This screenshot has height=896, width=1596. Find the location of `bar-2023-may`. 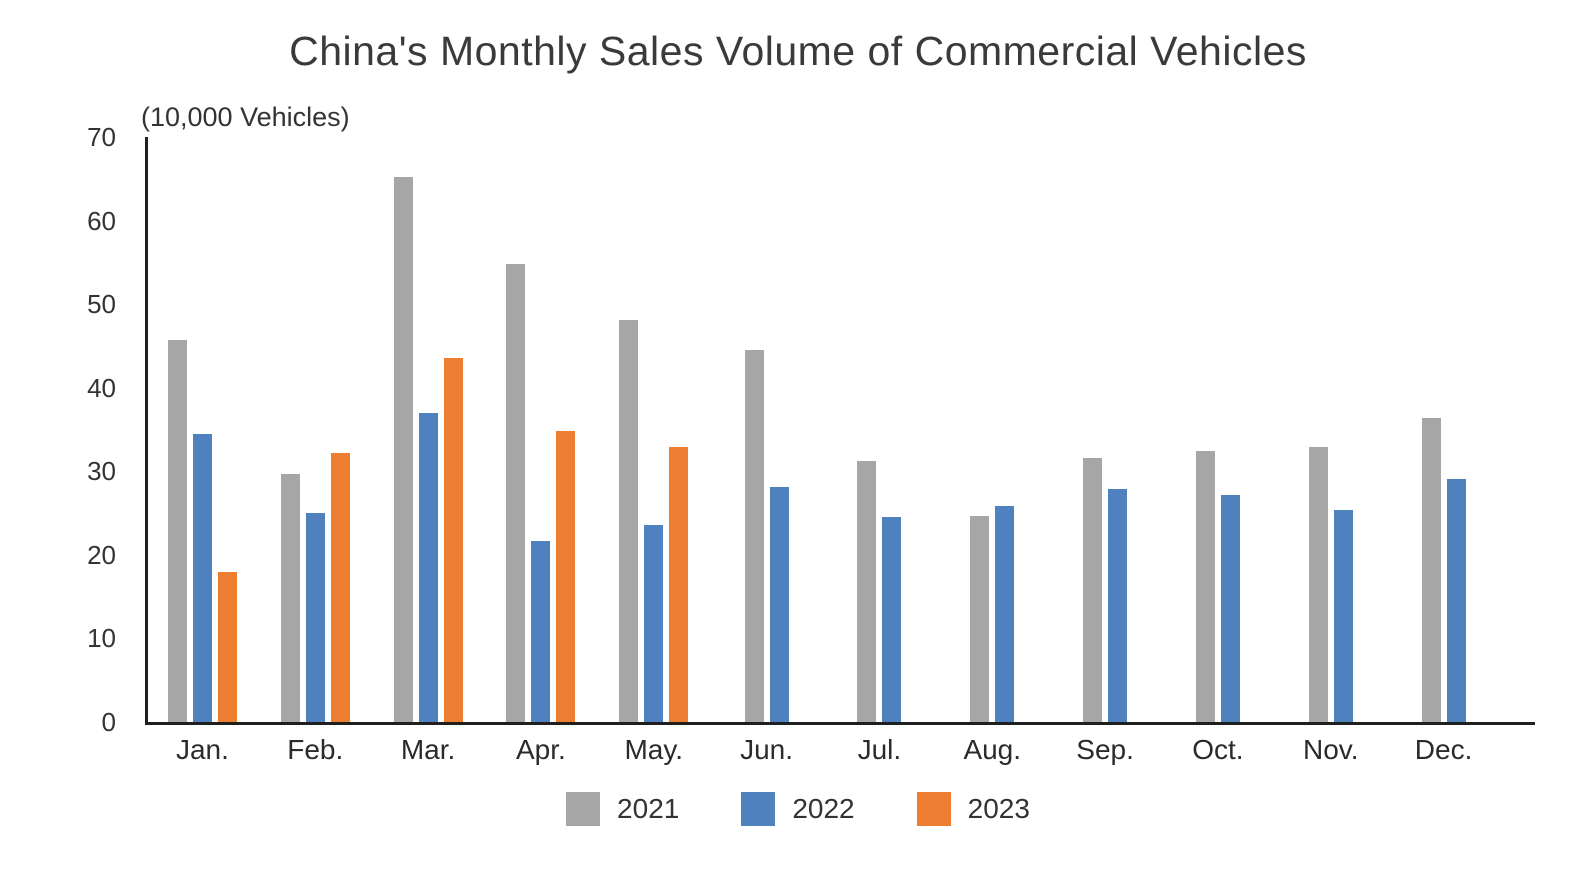

bar-2023-may is located at coordinates (679, 584).